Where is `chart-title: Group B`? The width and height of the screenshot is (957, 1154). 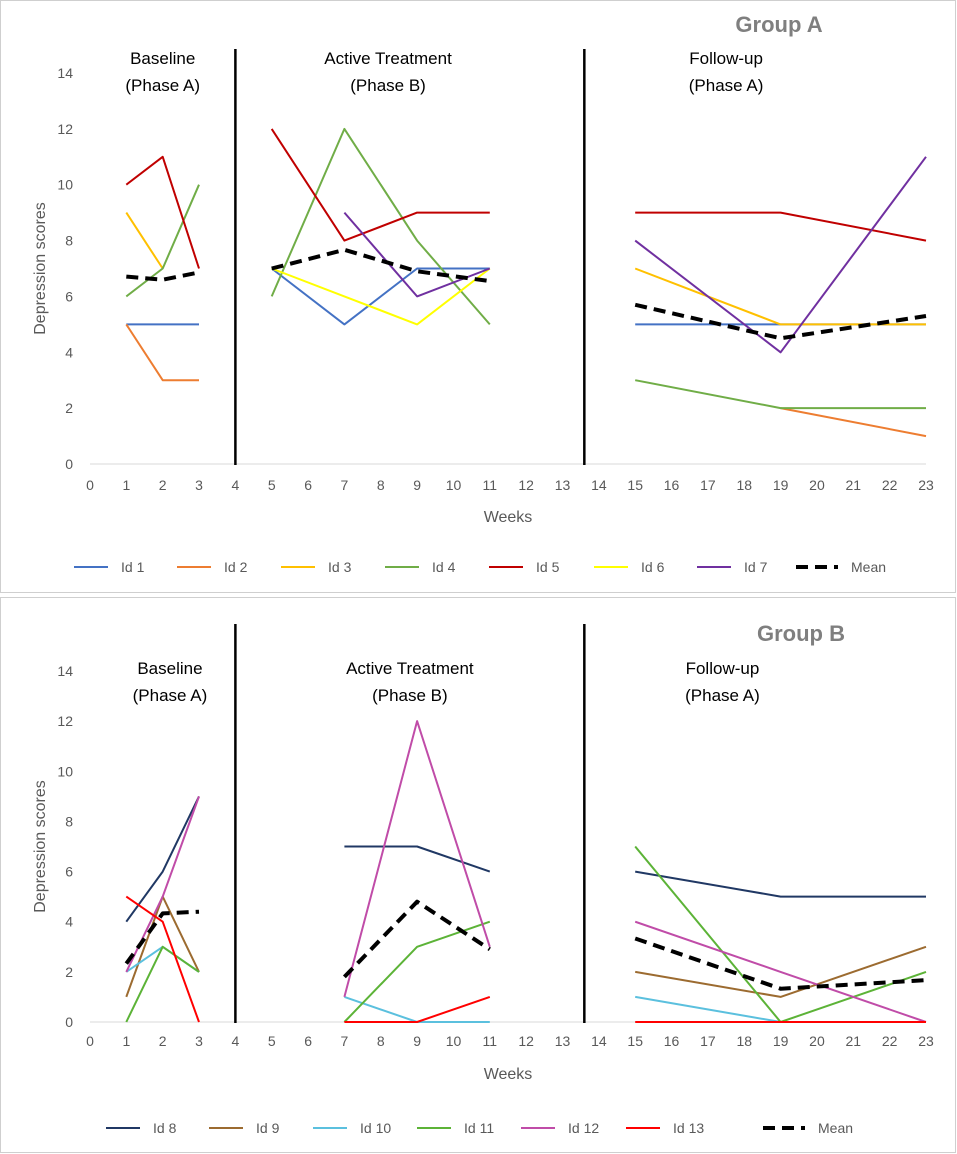 chart-title: Group B is located at coordinates (801, 633).